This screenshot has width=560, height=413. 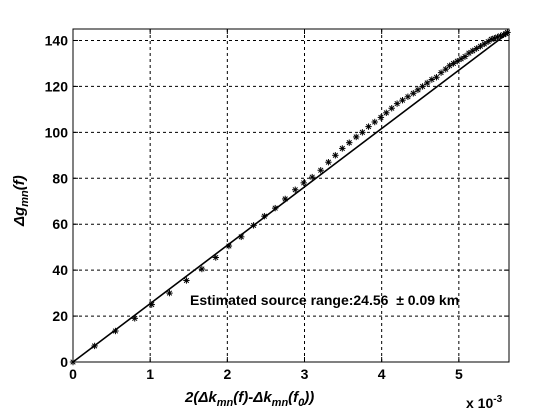 What do you see at coordinates (60, 224) in the screenshot?
I see `y-tick-label: 60` at bounding box center [60, 224].